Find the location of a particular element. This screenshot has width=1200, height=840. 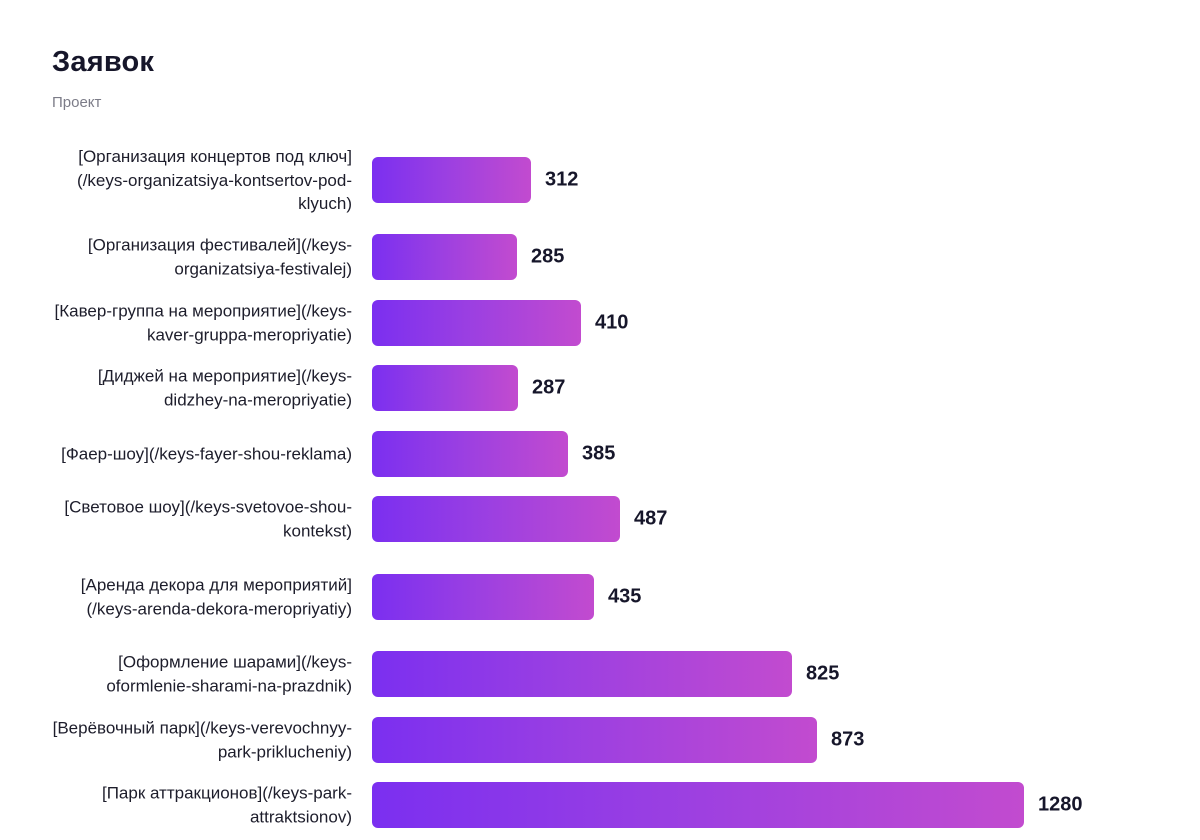

value-label: 873 is located at coordinates (848, 739).